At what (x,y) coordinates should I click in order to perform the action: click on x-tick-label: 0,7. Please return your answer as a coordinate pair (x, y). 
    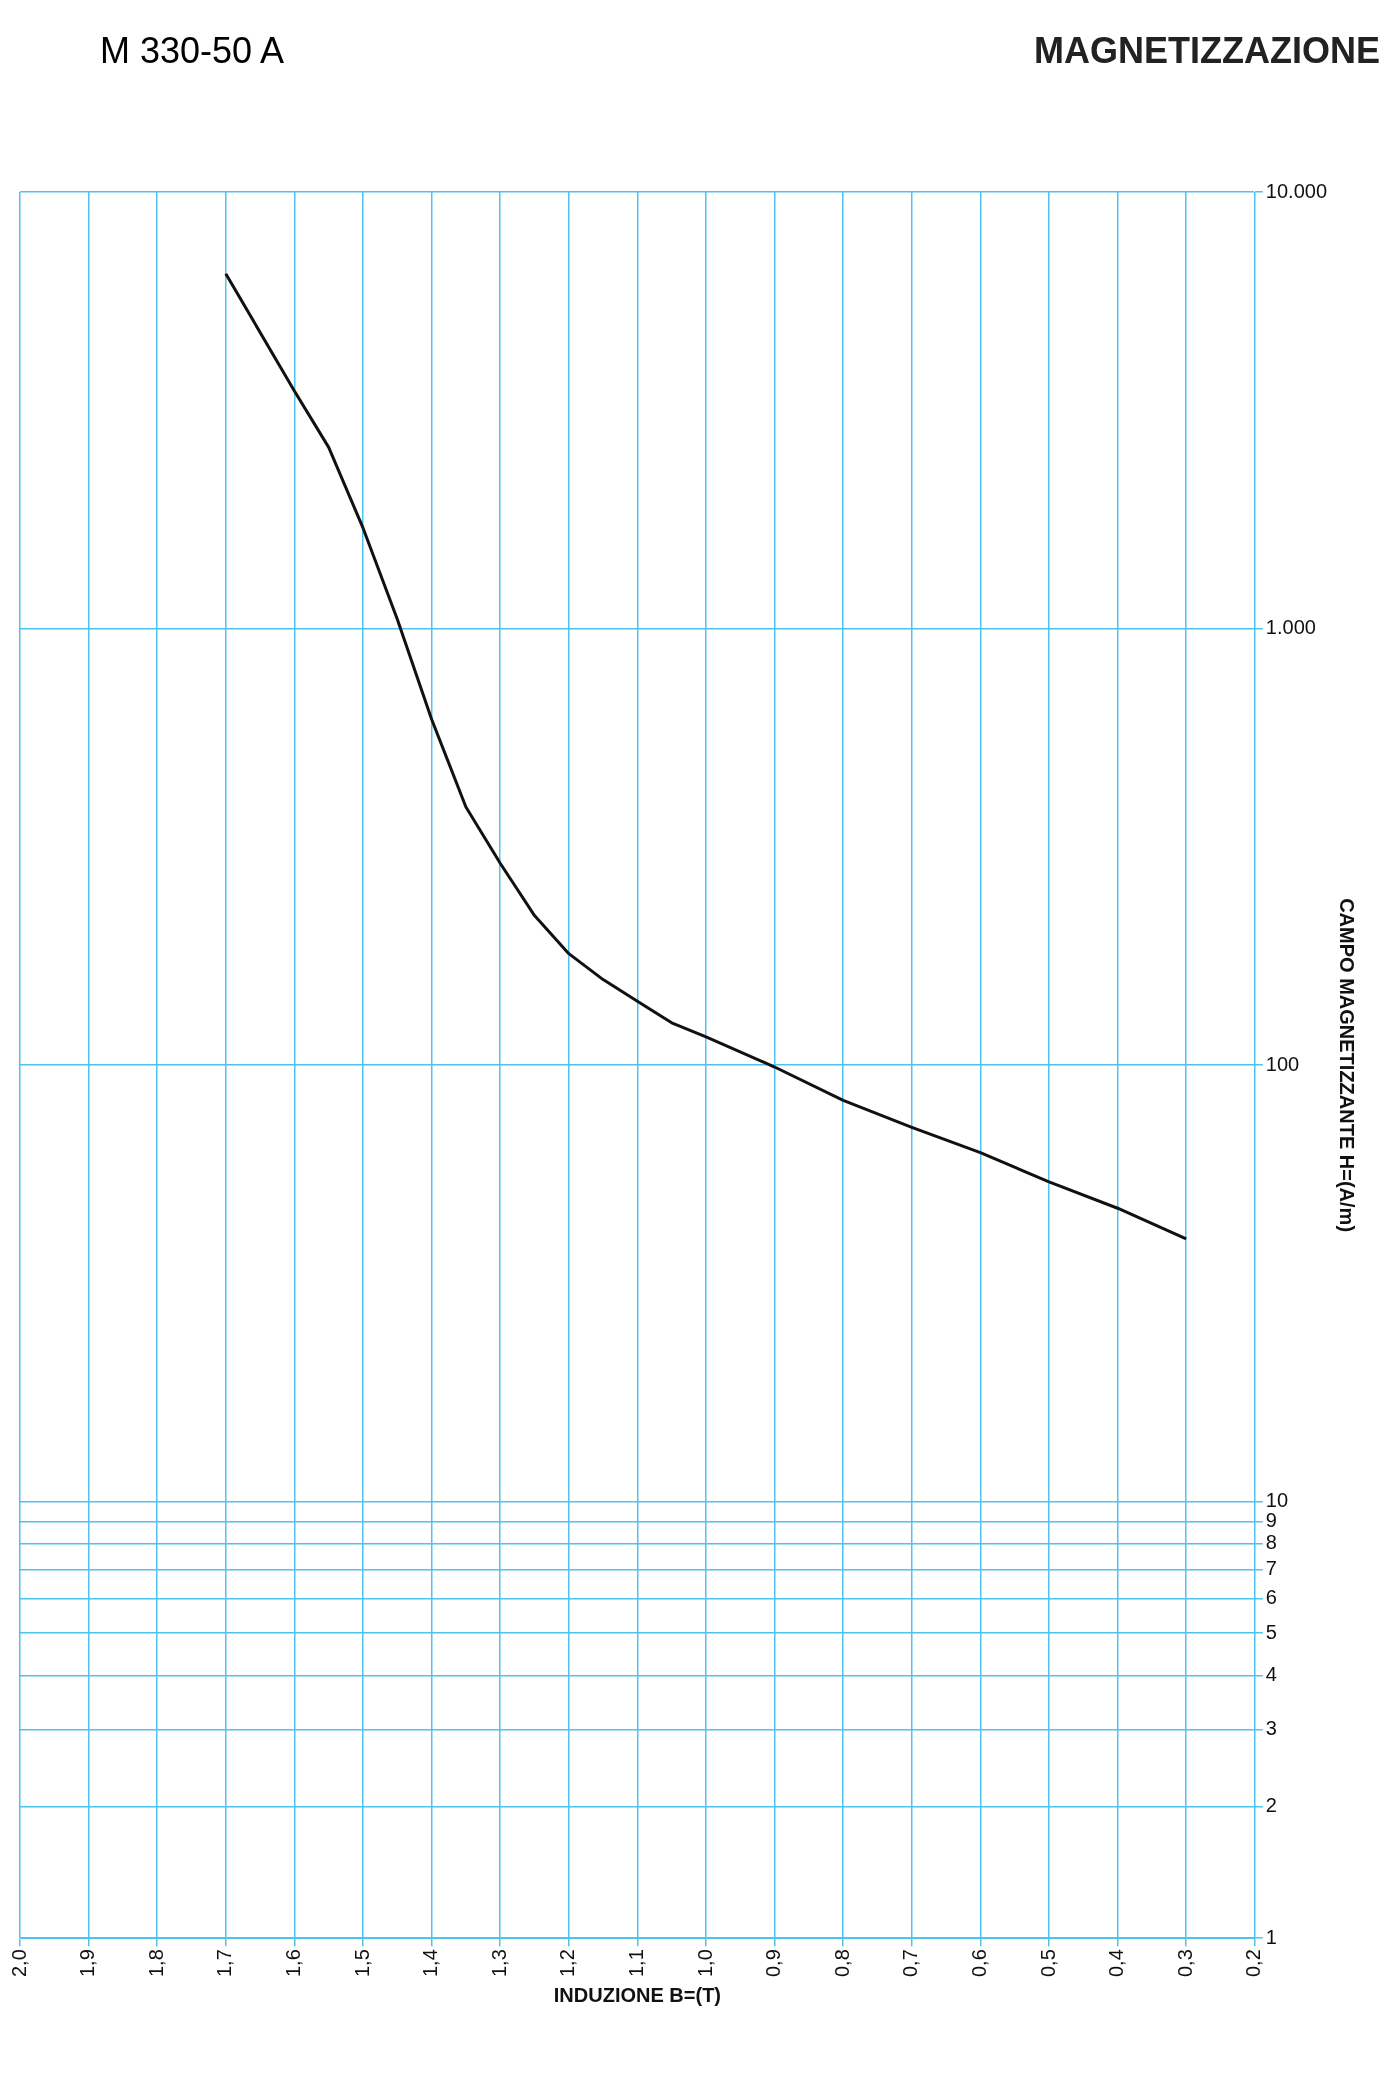
    Looking at the image, I should click on (910, 1963).